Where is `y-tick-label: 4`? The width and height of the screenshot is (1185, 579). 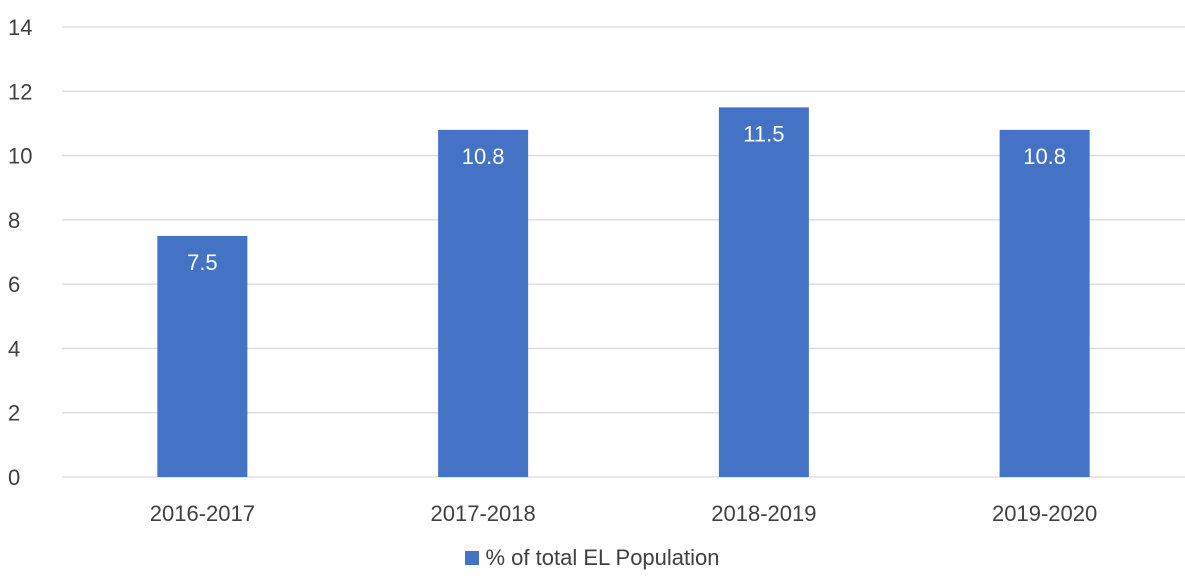 y-tick-label: 4 is located at coordinates (14, 348).